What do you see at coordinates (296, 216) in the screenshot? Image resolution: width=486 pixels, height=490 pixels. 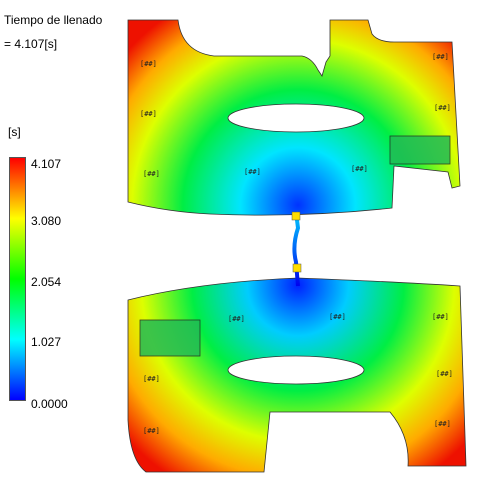 I see `gate-marker-top` at bounding box center [296, 216].